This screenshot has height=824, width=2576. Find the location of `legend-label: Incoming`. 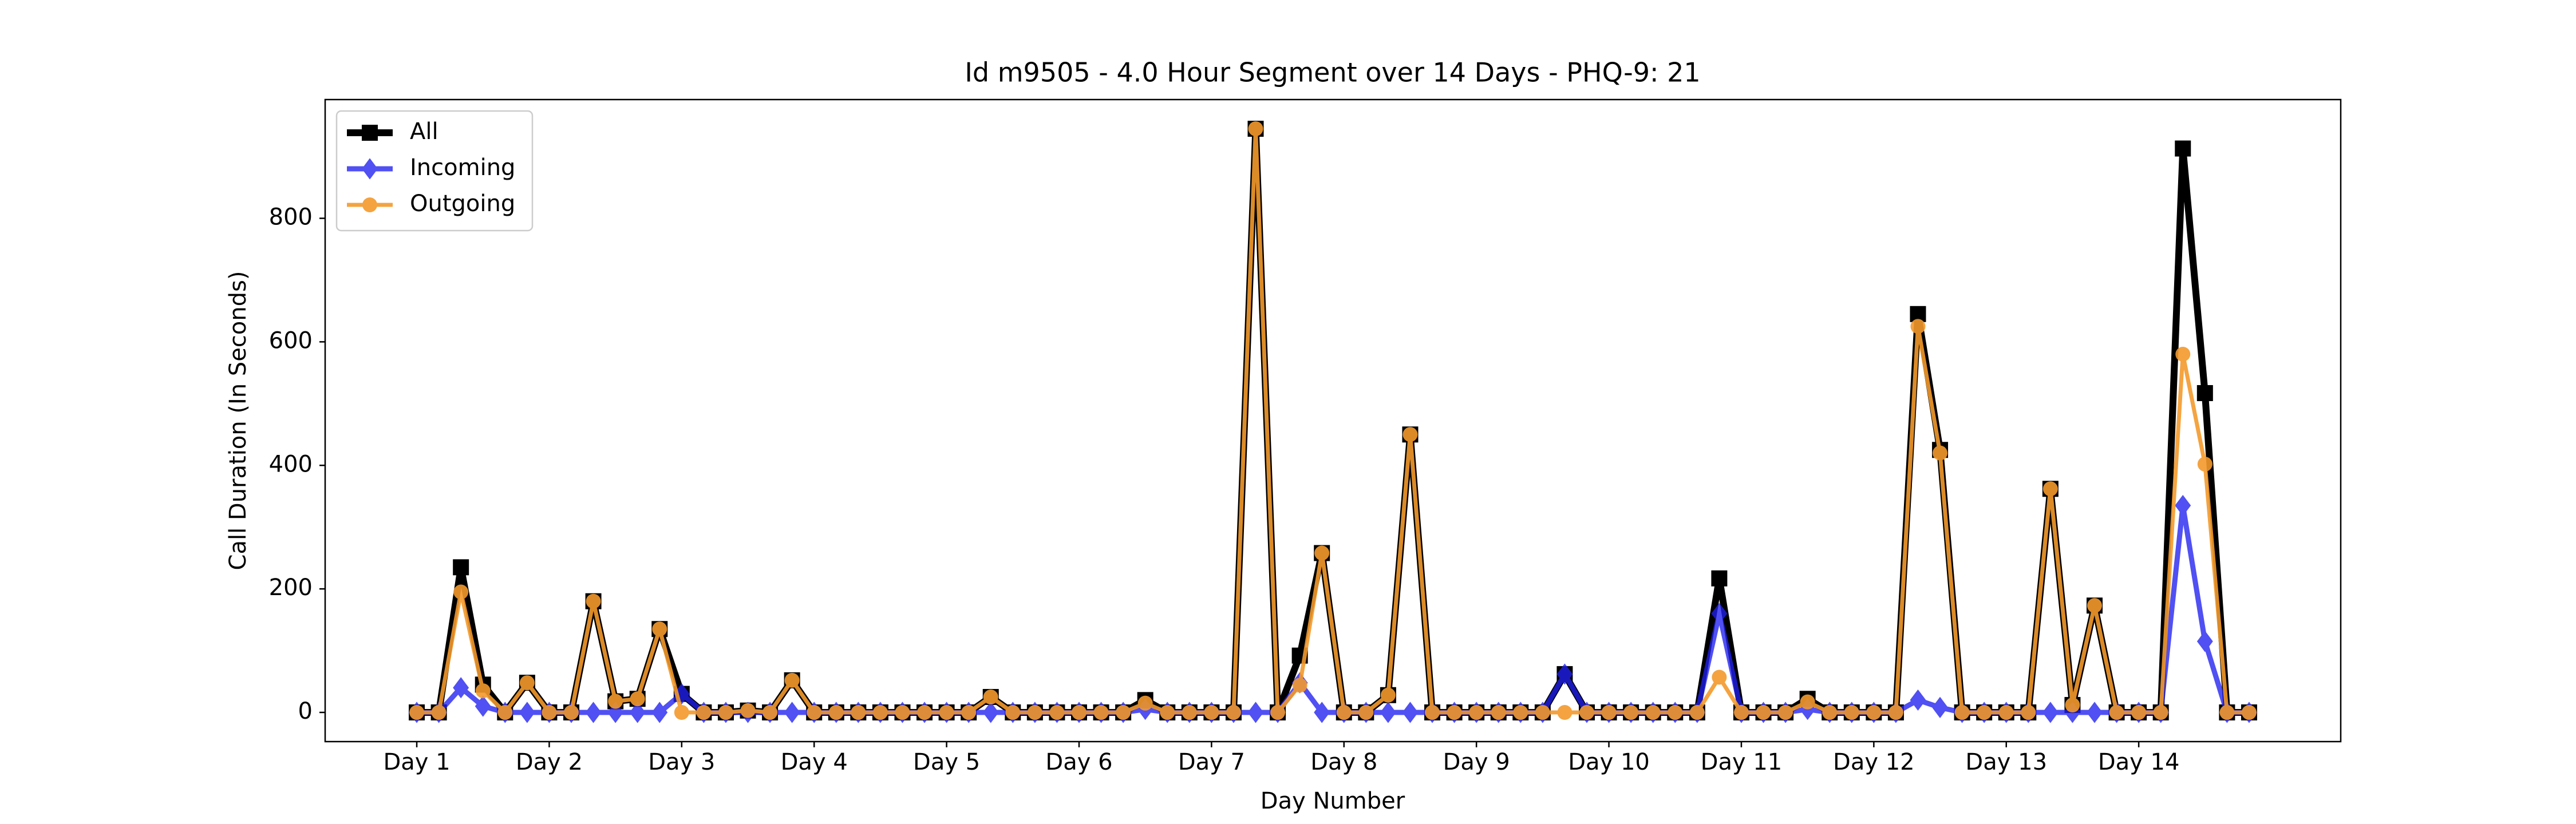

legend-label: Incoming is located at coordinates (462, 167).